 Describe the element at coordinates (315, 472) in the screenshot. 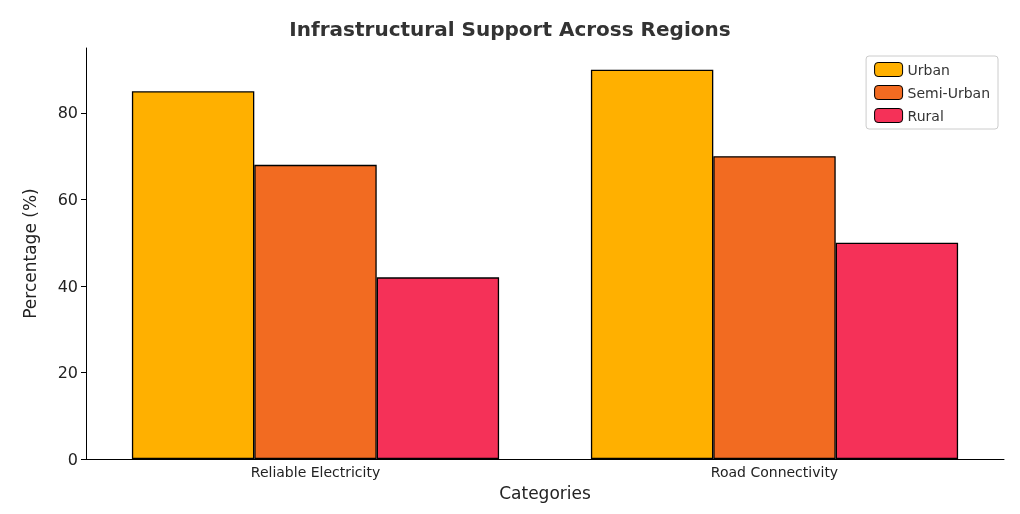

I see `x-tick-label: Reliable Electricity` at that location.